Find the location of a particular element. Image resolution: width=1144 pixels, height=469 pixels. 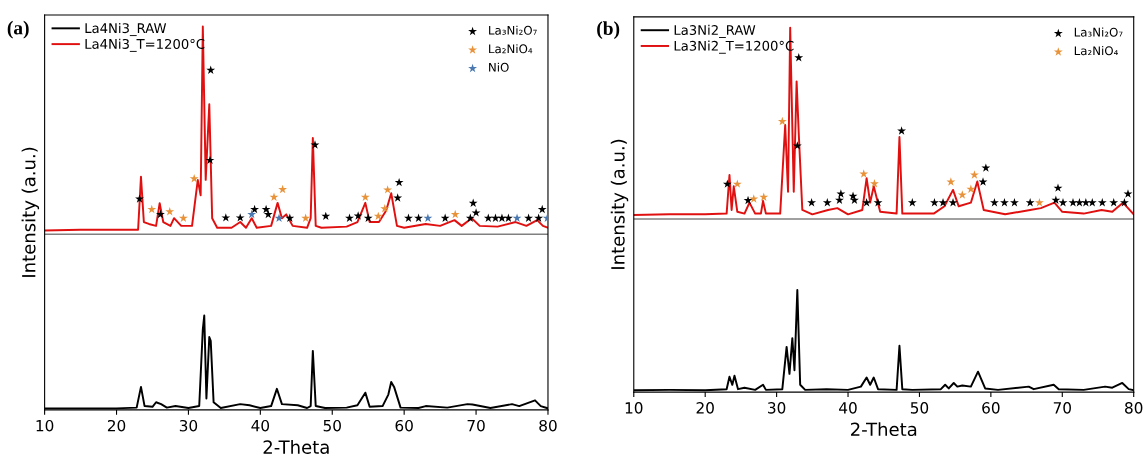

chart-title: (a) is located at coordinates (18, 29).